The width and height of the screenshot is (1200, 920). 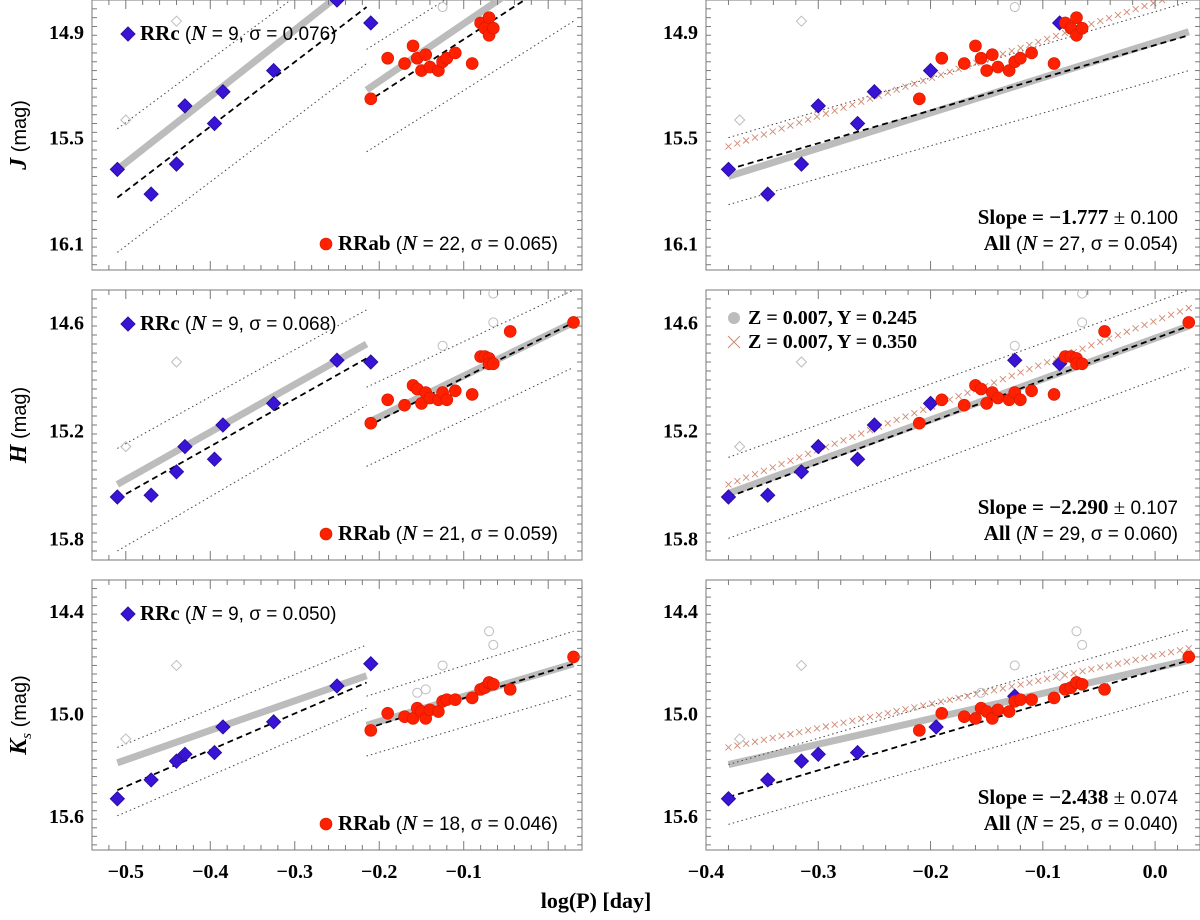 What do you see at coordinates (242, 102) in the screenshot?
I see `fit-line` at bounding box center [242, 102].